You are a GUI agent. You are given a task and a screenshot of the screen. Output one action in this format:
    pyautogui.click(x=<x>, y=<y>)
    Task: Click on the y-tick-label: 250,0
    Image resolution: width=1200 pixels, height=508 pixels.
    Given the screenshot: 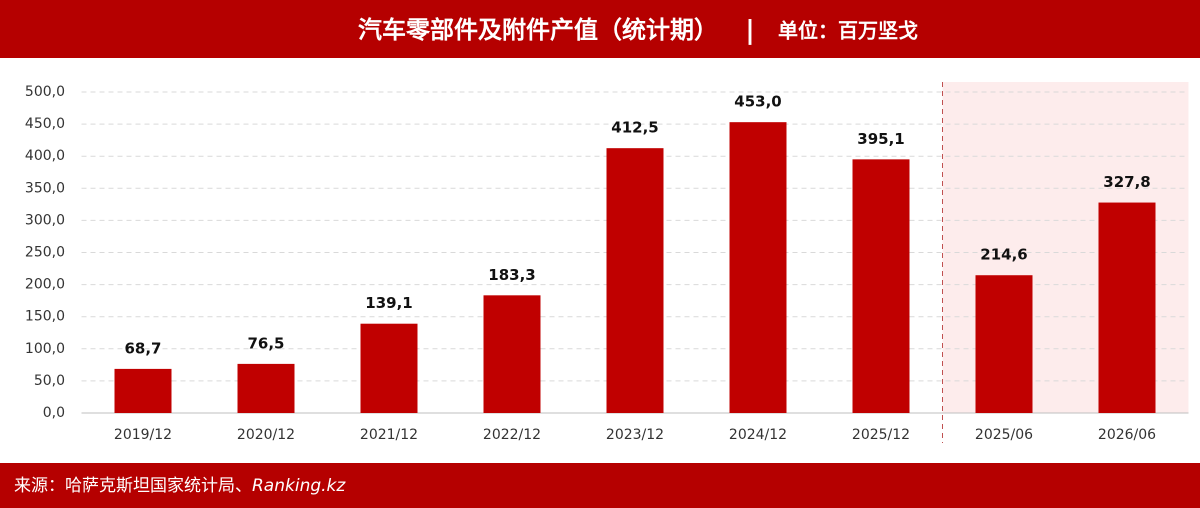 What is the action you would take?
    pyautogui.click(x=45, y=253)
    